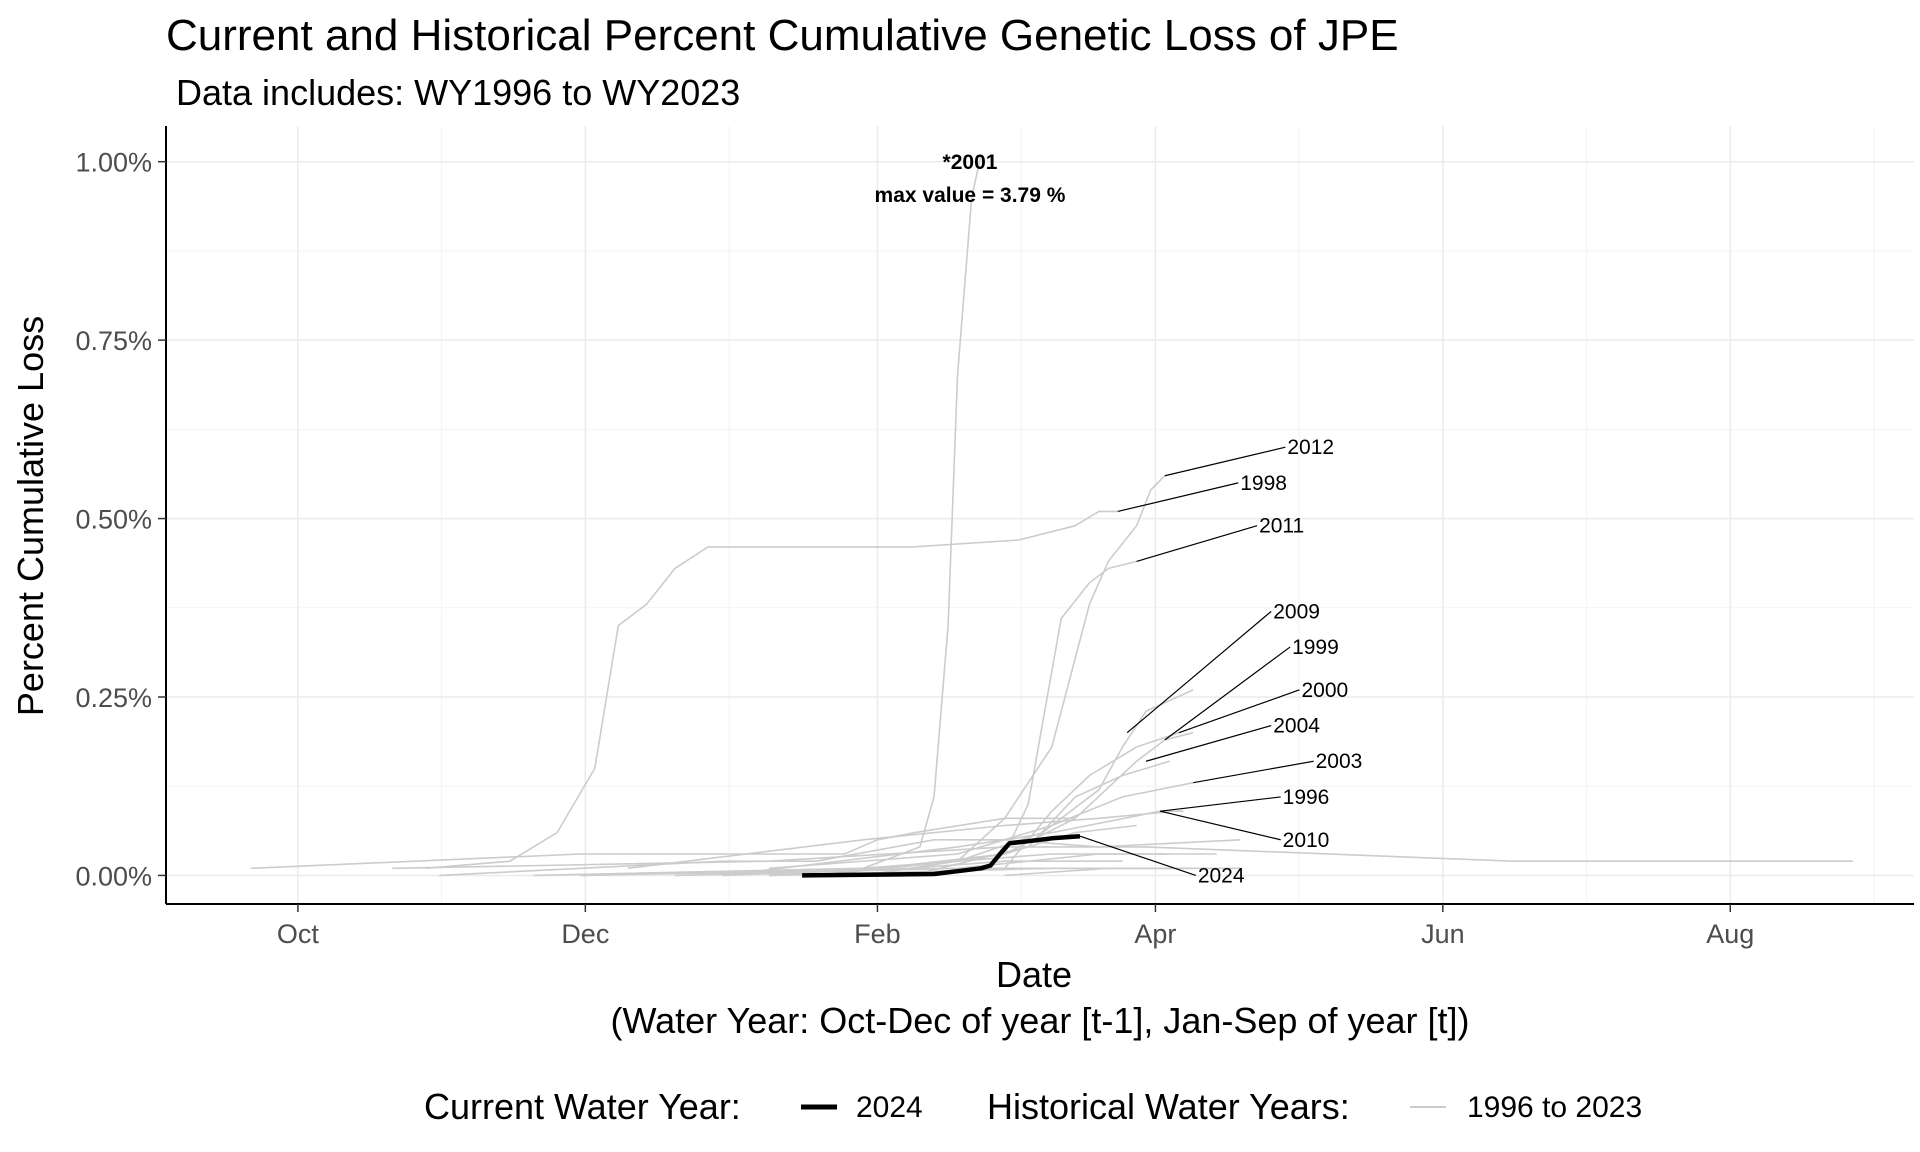 This screenshot has height=1152, width=1920. I want to click on x-tick-label: Jun, so click(1443, 934).